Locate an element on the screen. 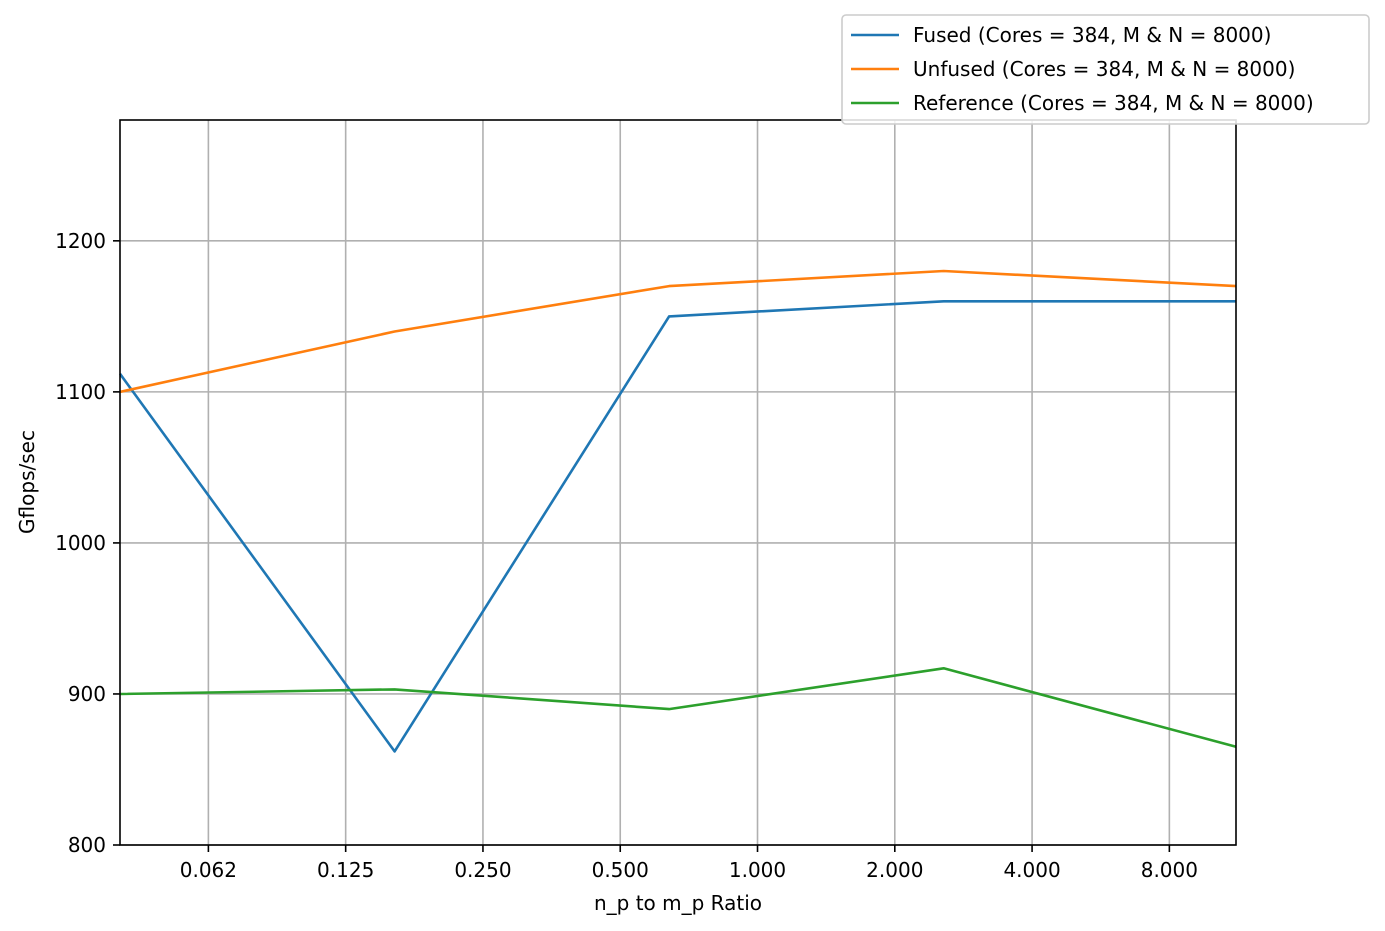 The height and width of the screenshot is (931, 1385). legend-label-3: Reference (Cores = 384, M & N = 8000) is located at coordinates (1113, 103).